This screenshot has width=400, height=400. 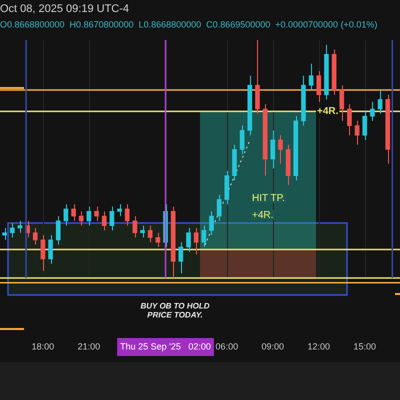 What do you see at coordinates (273, 346) in the screenshot?
I see `x-tick-label: 09:00` at bounding box center [273, 346].